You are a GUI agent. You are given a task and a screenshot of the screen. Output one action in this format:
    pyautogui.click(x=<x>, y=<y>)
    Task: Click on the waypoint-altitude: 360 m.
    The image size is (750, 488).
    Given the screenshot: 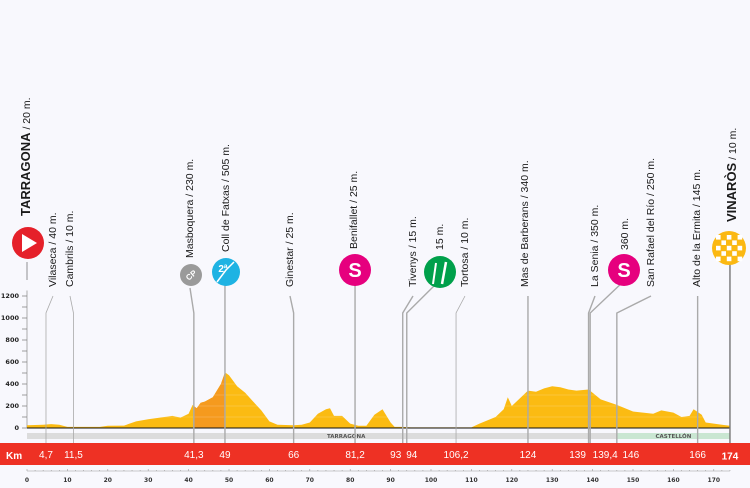 What is the action you would take?
    pyautogui.click(x=625, y=234)
    